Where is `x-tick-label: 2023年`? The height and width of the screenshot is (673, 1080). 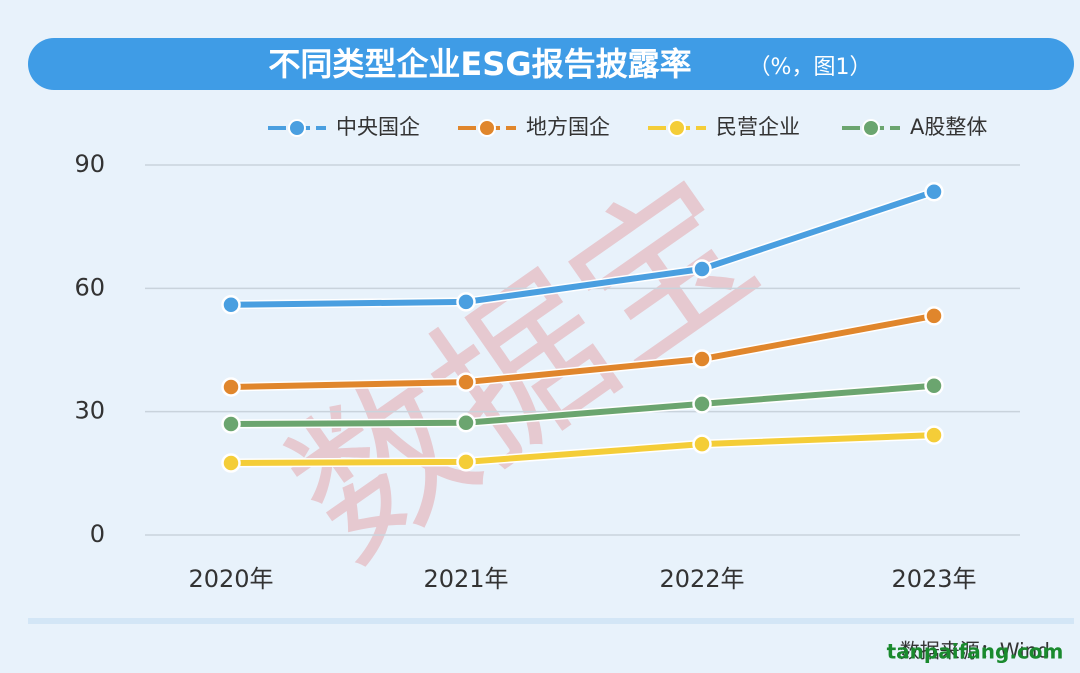
x-tick-label: 2023年 is located at coordinates (933, 579).